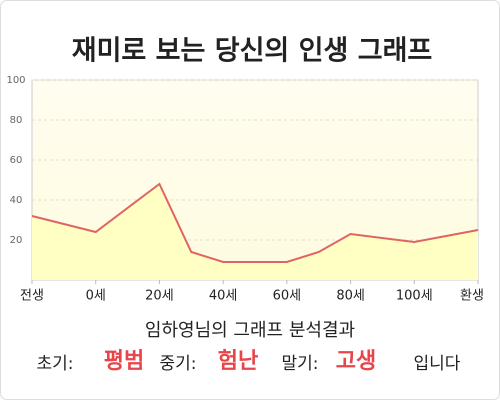 The height and width of the screenshot is (400, 500). Describe the element at coordinates (16, 240) in the screenshot. I see `y-tick-label: 20` at that location.